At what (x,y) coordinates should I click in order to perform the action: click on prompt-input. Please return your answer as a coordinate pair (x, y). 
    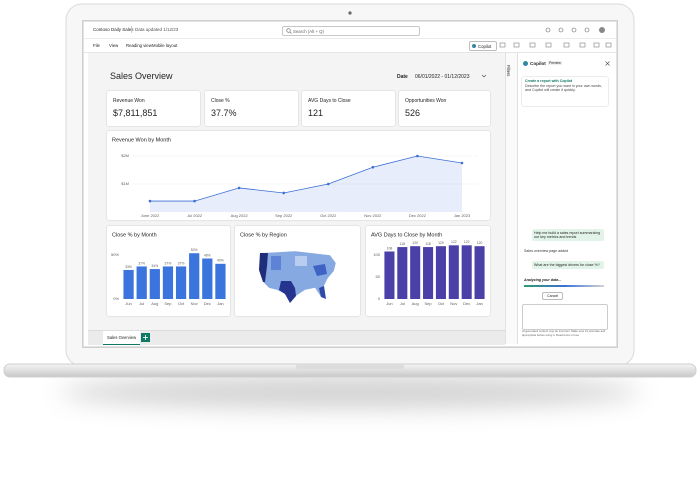
    Looking at the image, I should click on (565, 317).